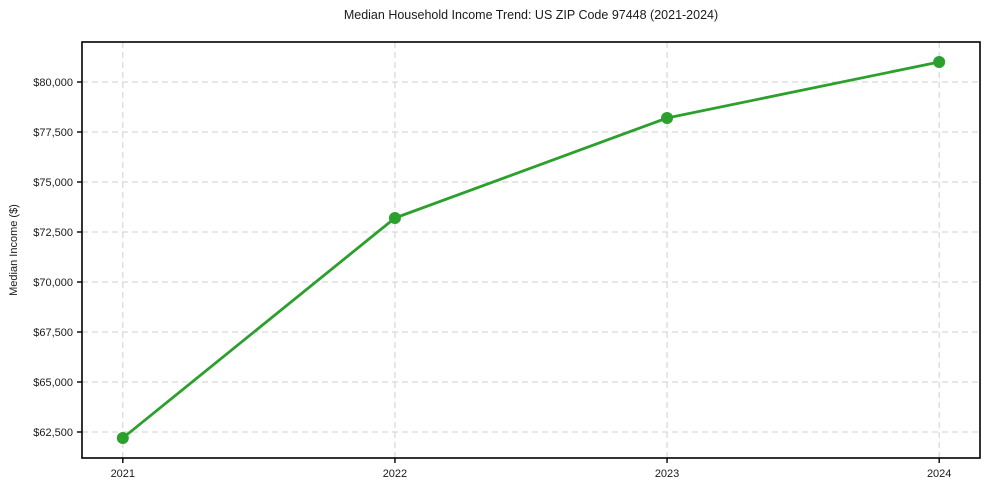  Describe the element at coordinates (395, 474) in the screenshot. I see `x-tick-label: 2022` at that location.